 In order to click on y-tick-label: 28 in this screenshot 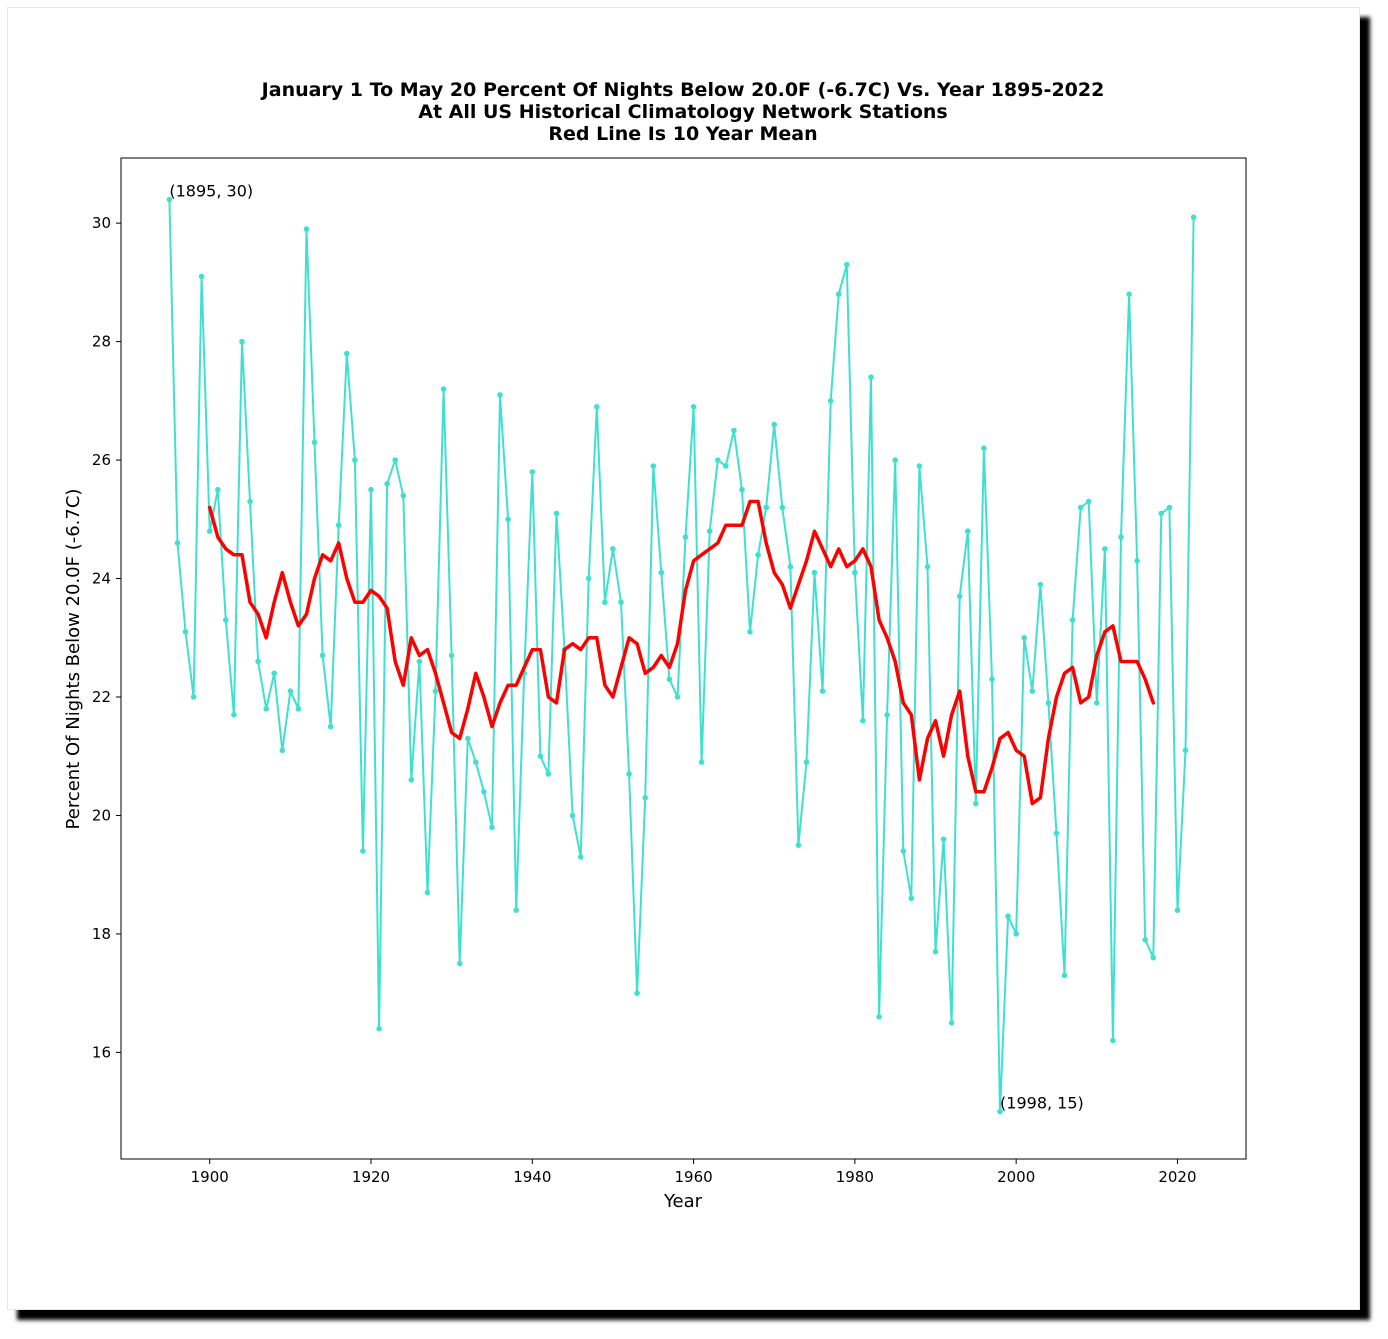, I will do `click(101, 342)`.